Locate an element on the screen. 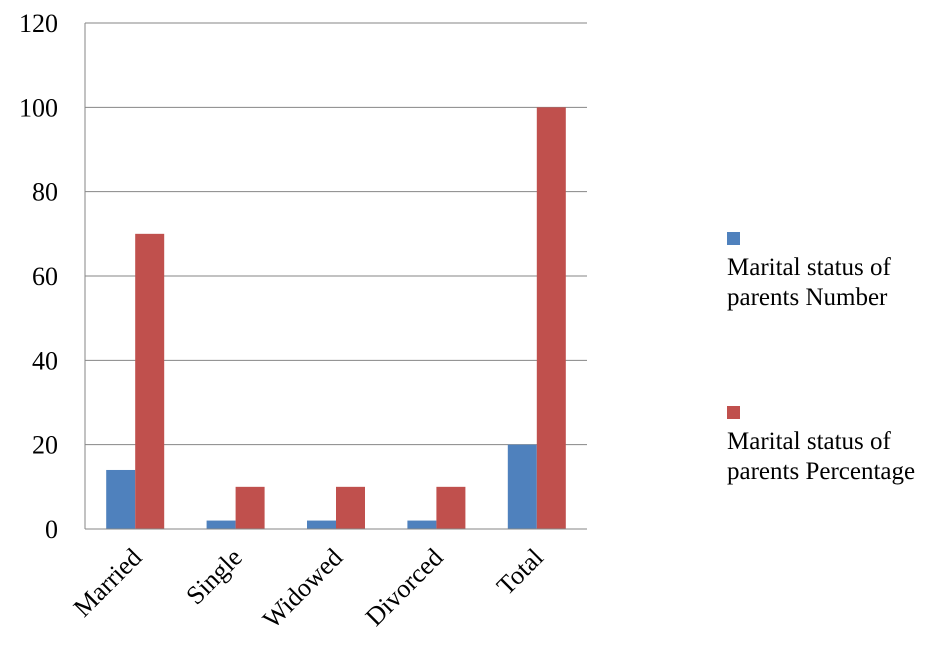 The height and width of the screenshot is (660, 931). bar-number-single is located at coordinates (221, 524).